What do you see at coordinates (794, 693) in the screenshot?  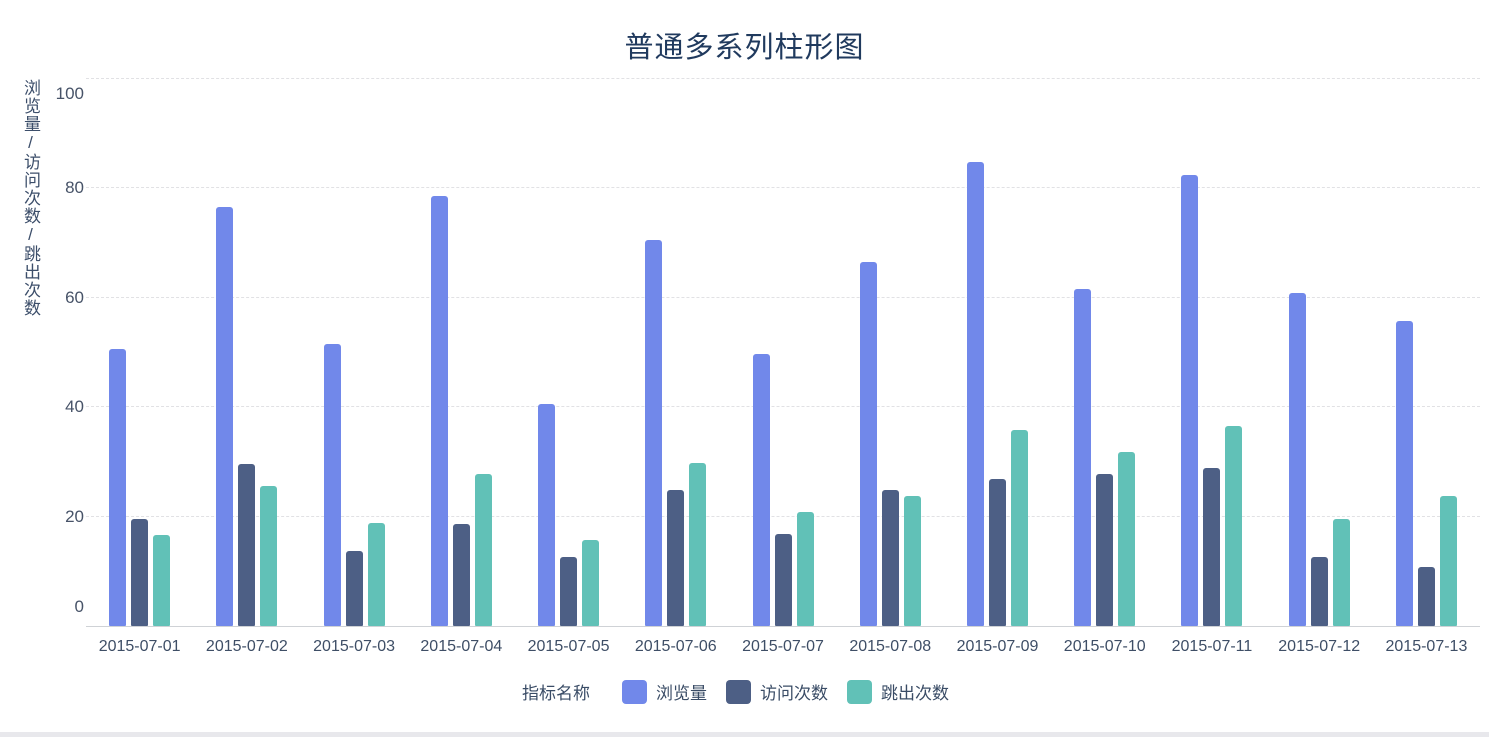 I see `legend-label-visits: 访问次数` at bounding box center [794, 693].